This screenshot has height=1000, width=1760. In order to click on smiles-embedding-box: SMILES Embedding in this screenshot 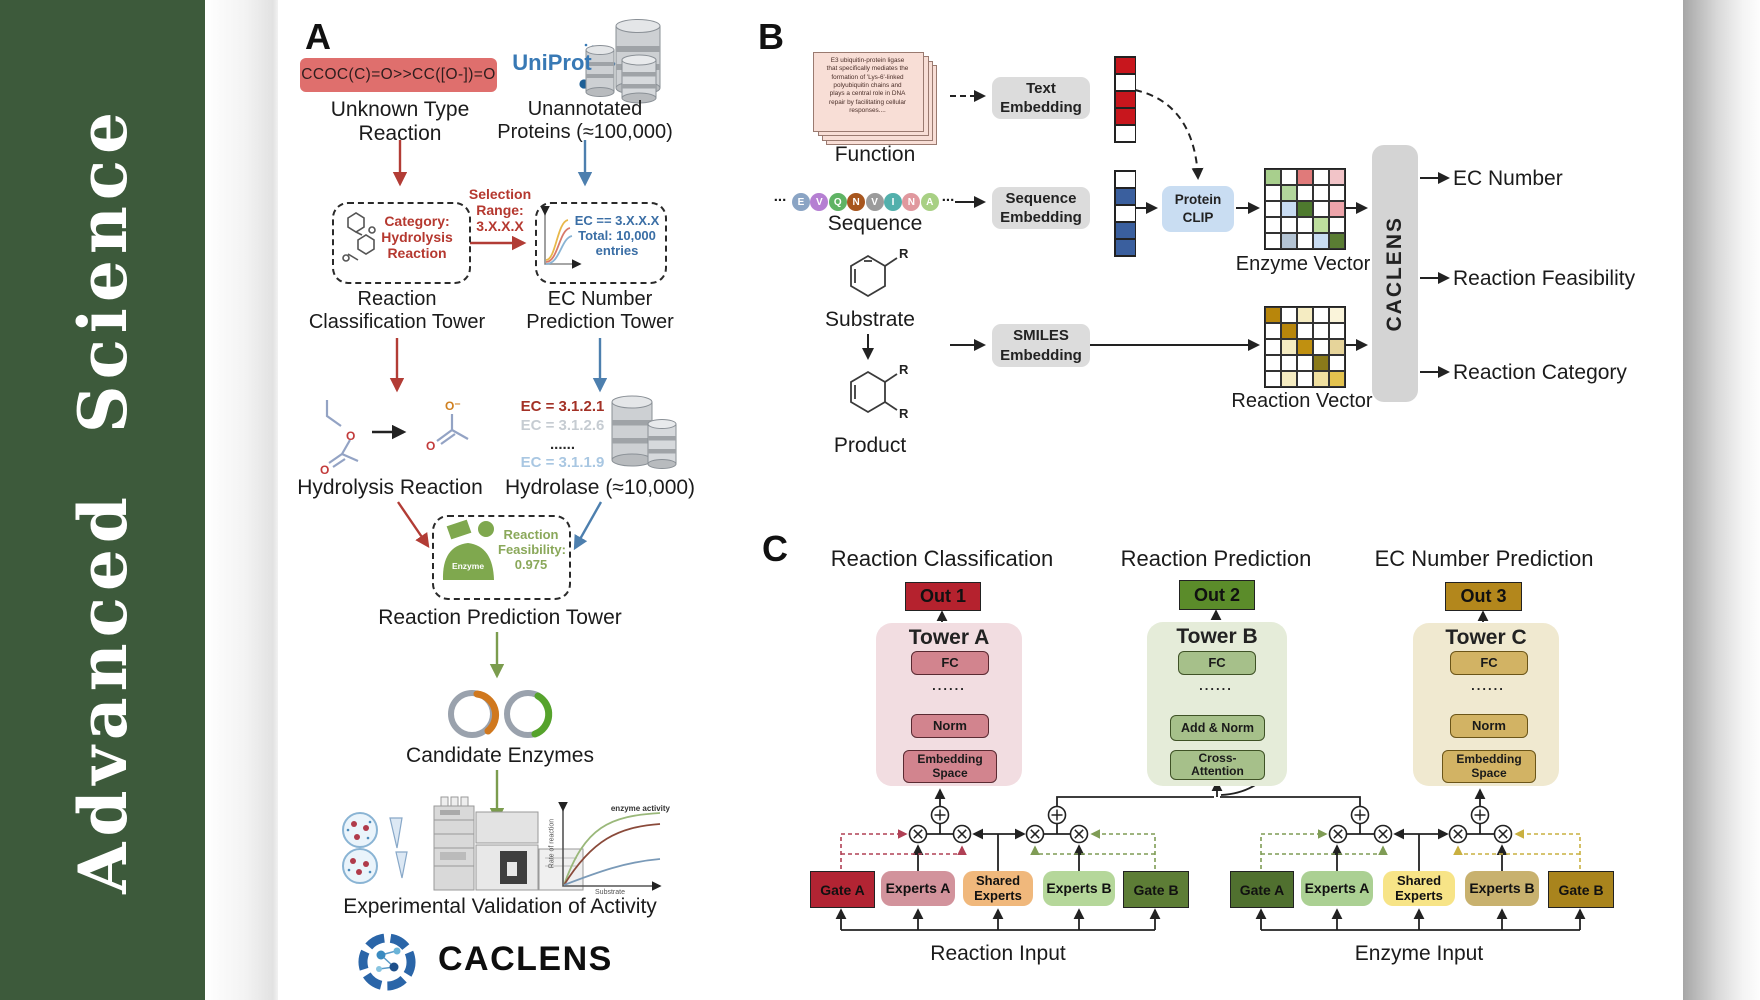, I will do `click(1041, 345)`.